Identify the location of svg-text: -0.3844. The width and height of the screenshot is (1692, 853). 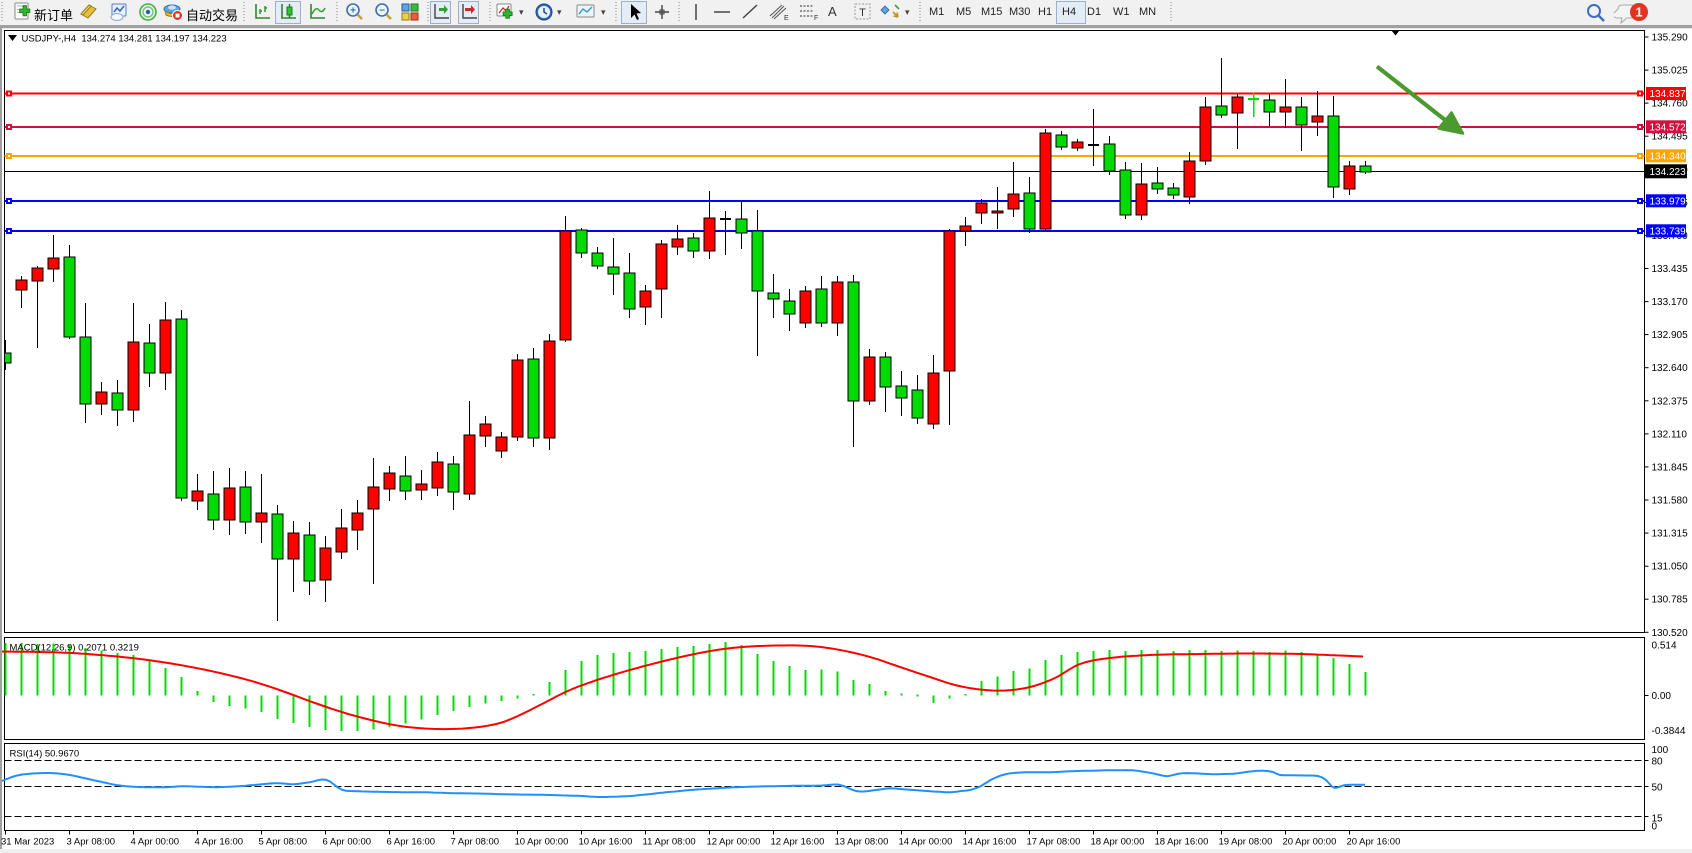
(1669, 731).